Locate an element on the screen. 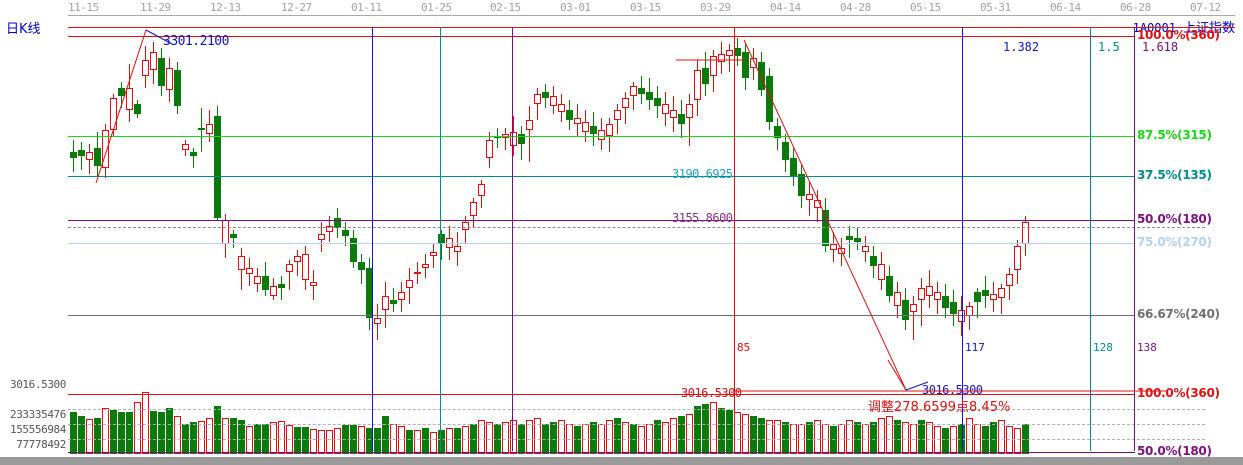  time-marker-label-138: 138 is located at coordinates (1147, 347).